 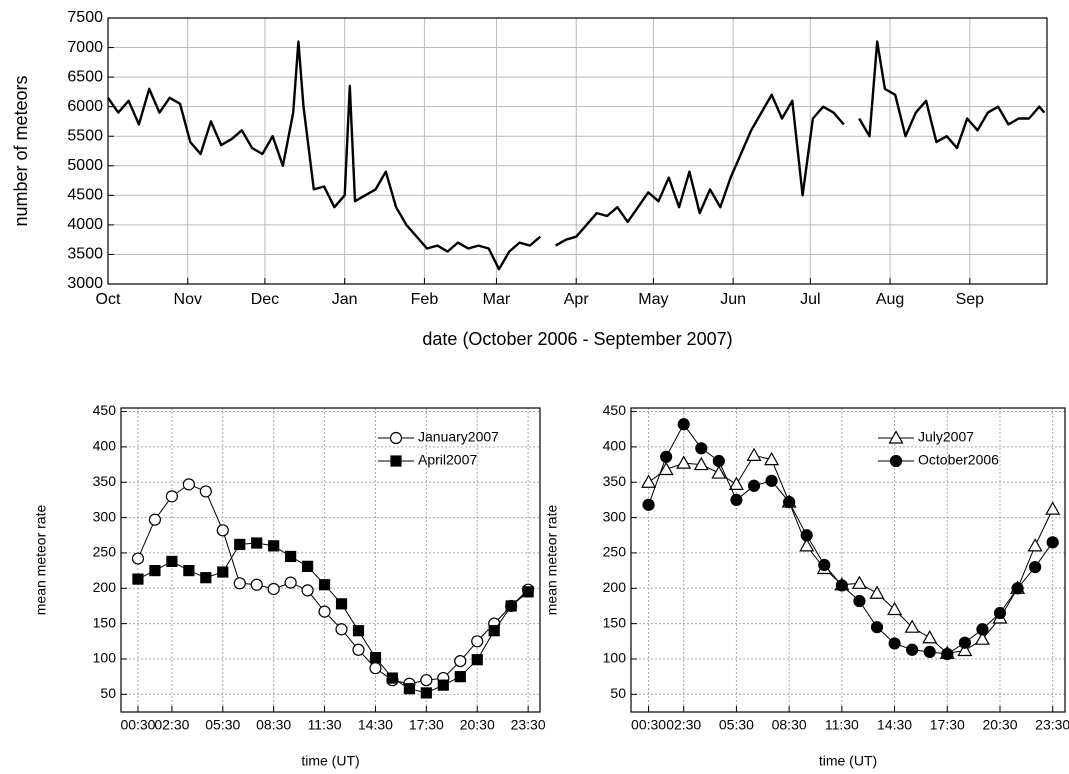 I want to click on x-tick-label: Jan, so click(x=345, y=299).